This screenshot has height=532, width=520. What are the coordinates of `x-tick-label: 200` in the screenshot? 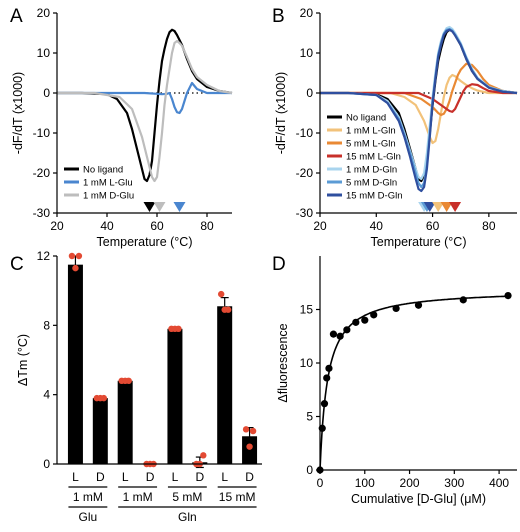 It's located at (410, 483).